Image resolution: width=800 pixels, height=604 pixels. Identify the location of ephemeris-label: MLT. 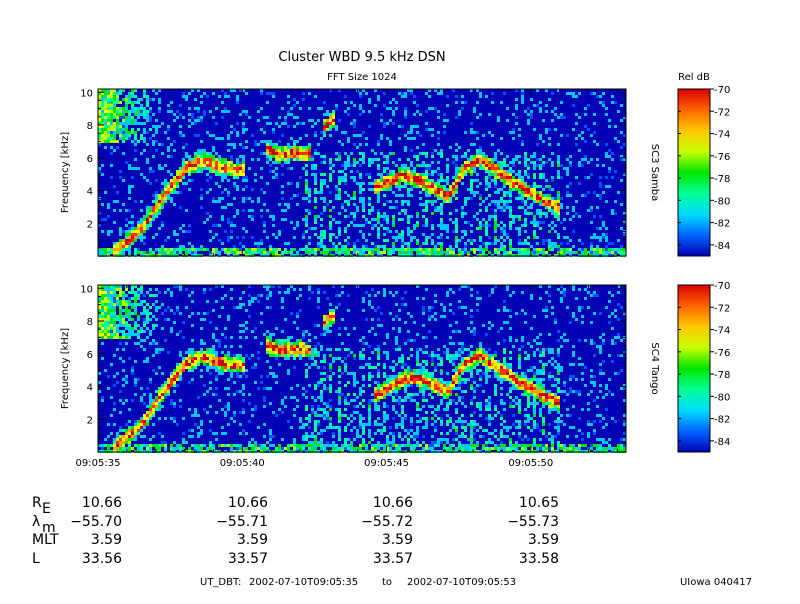
(45, 540).